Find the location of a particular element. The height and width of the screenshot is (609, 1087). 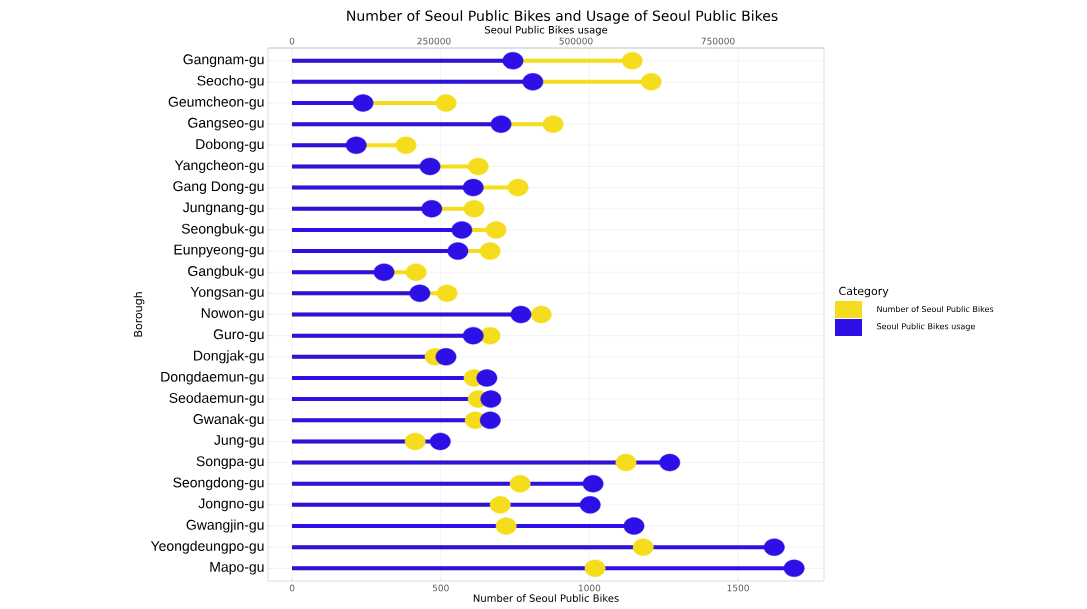

y-tick-label: Mapo-gu is located at coordinates (237, 568).